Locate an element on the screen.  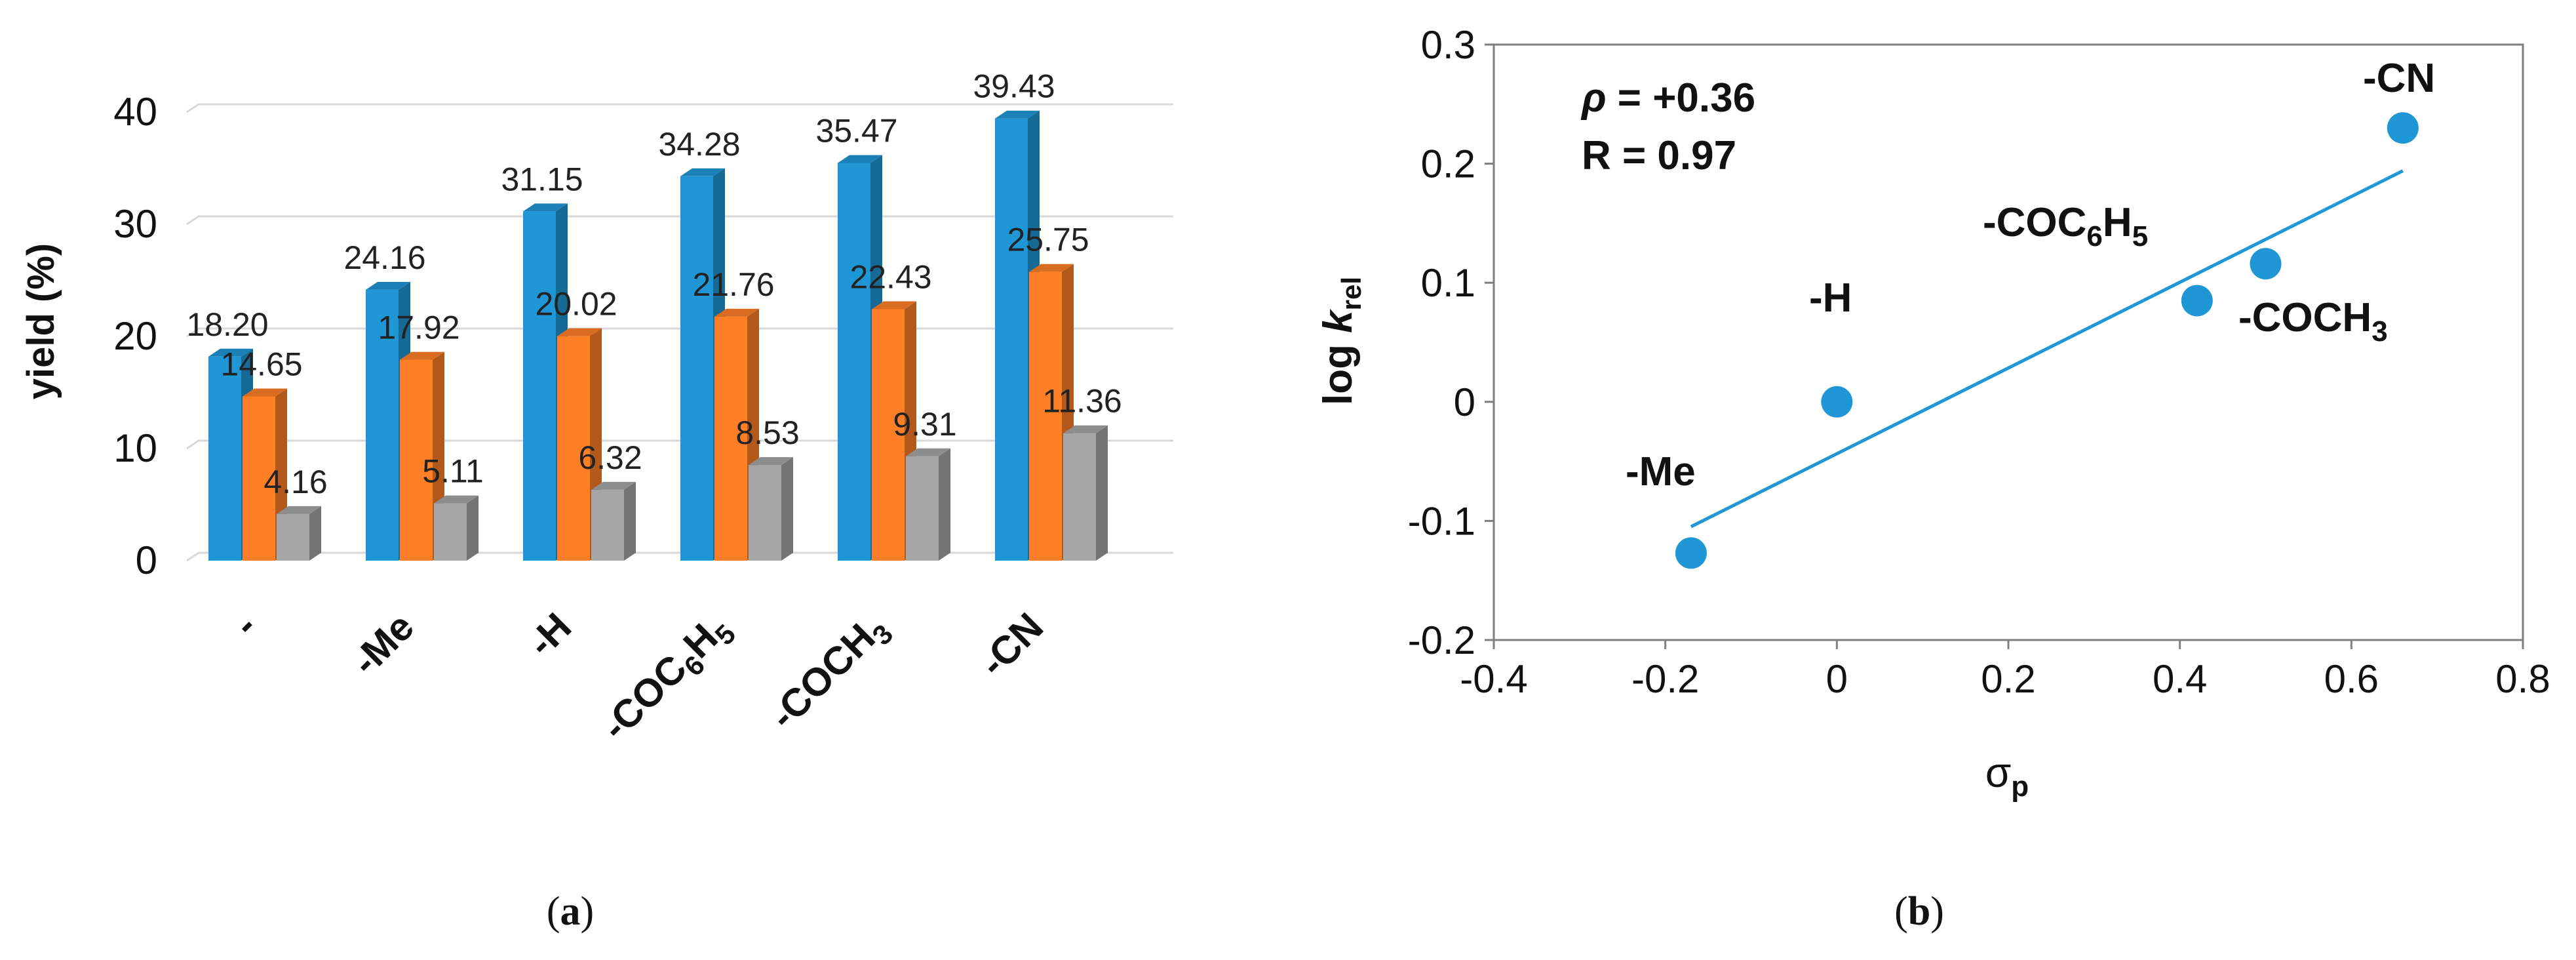
point-label-me: -Me is located at coordinates (1661, 471).